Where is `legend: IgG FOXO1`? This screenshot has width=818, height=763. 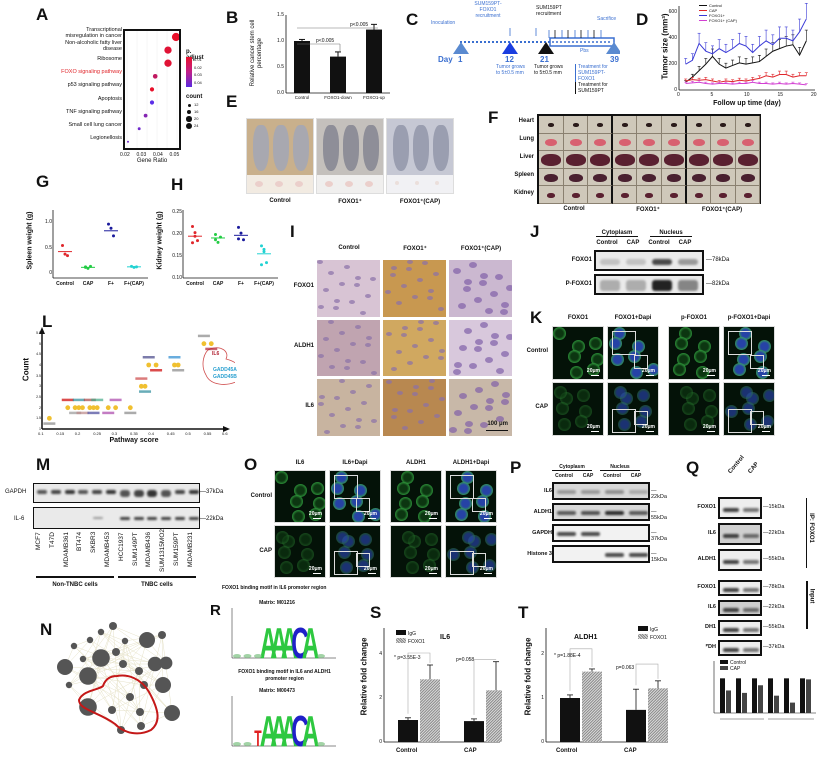 legend: IgG FOXO1 is located at coordinates (410, 638).